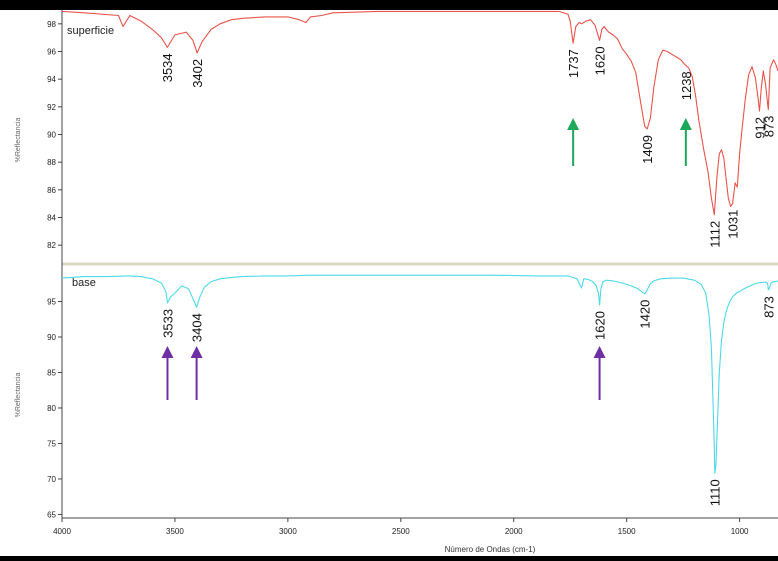 The width and height of the screenshot is (778, 561). What do you see at coordinates (51, 301) in the screenshot?
I see `bottom-y-tick-label: 95` at bounding box center [51, 301].